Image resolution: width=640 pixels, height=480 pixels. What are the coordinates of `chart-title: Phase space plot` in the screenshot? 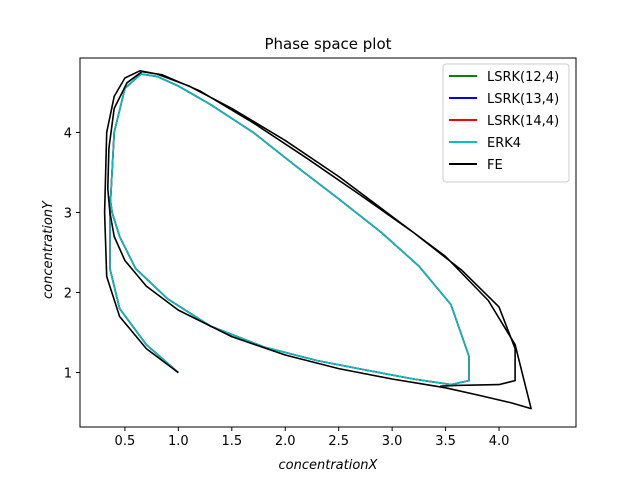 It's located at (327, 44).